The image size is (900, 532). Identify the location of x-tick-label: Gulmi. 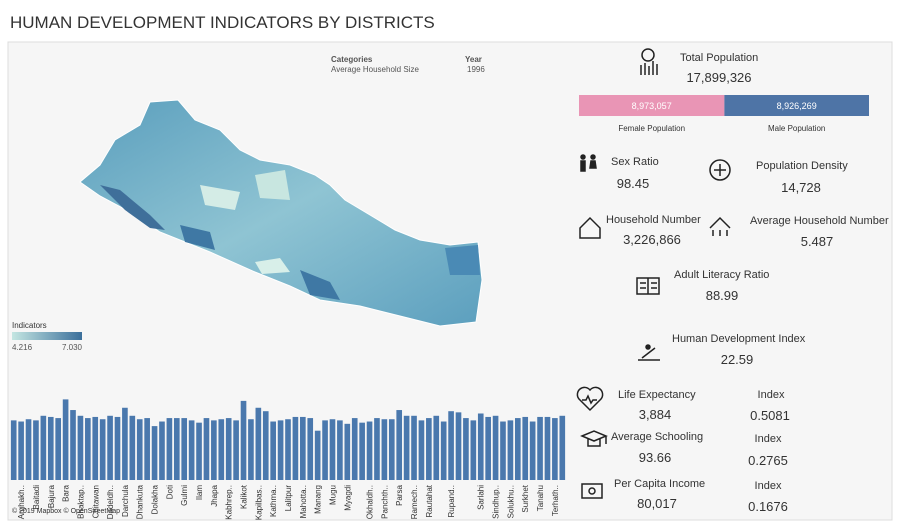
(184, 495).